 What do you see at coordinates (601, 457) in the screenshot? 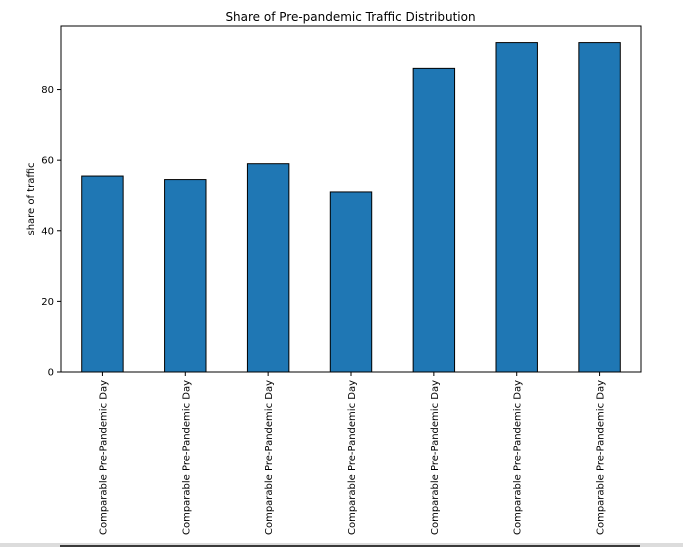
I see `x-tick-label-6: Comparable Pre-Pandemic Day` at bounding box center [601, 457].